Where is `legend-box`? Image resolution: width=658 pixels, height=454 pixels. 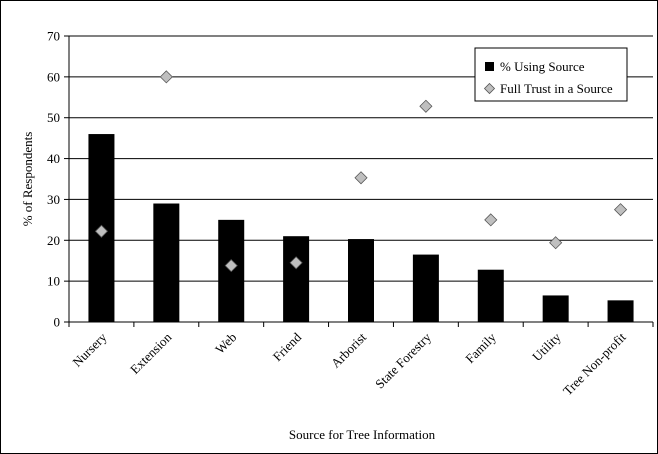 legend-box is located at coordinates (551, 74).